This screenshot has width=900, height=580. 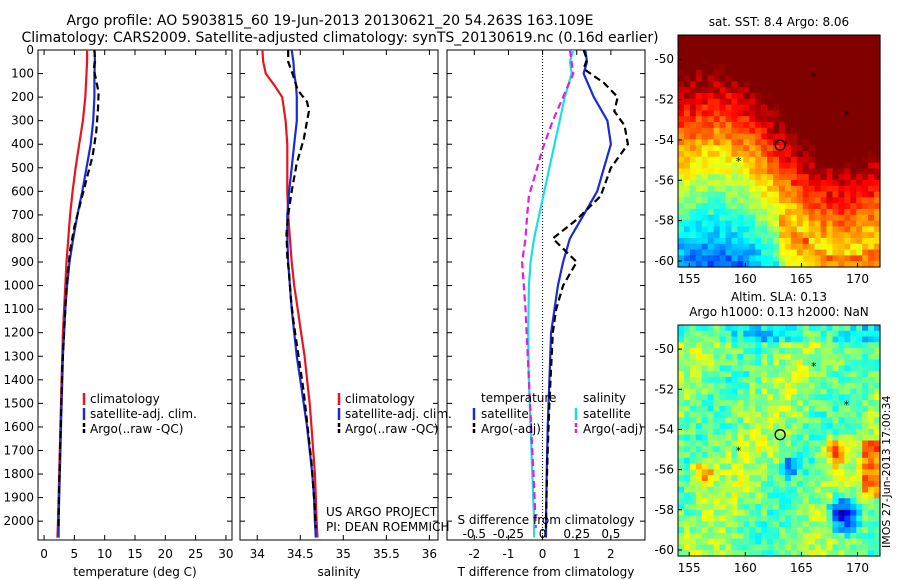 I want to click on secondary-tick-label: -0.25, so click(x=508, y=534).